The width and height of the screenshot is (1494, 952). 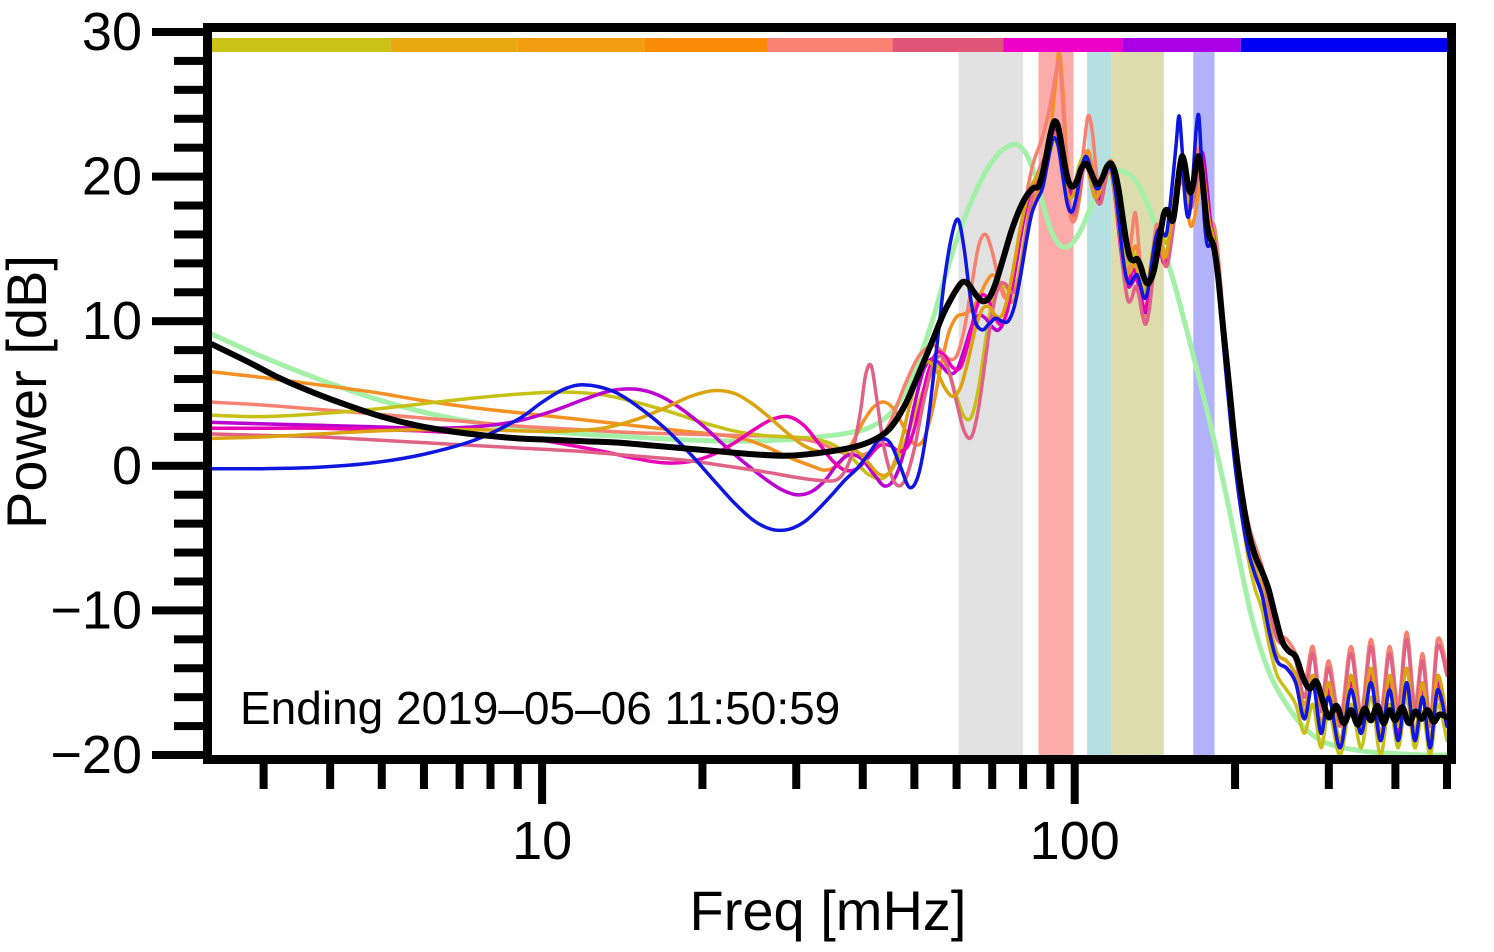 I want to click on colorbar-strip, so click(x=829, y=45).